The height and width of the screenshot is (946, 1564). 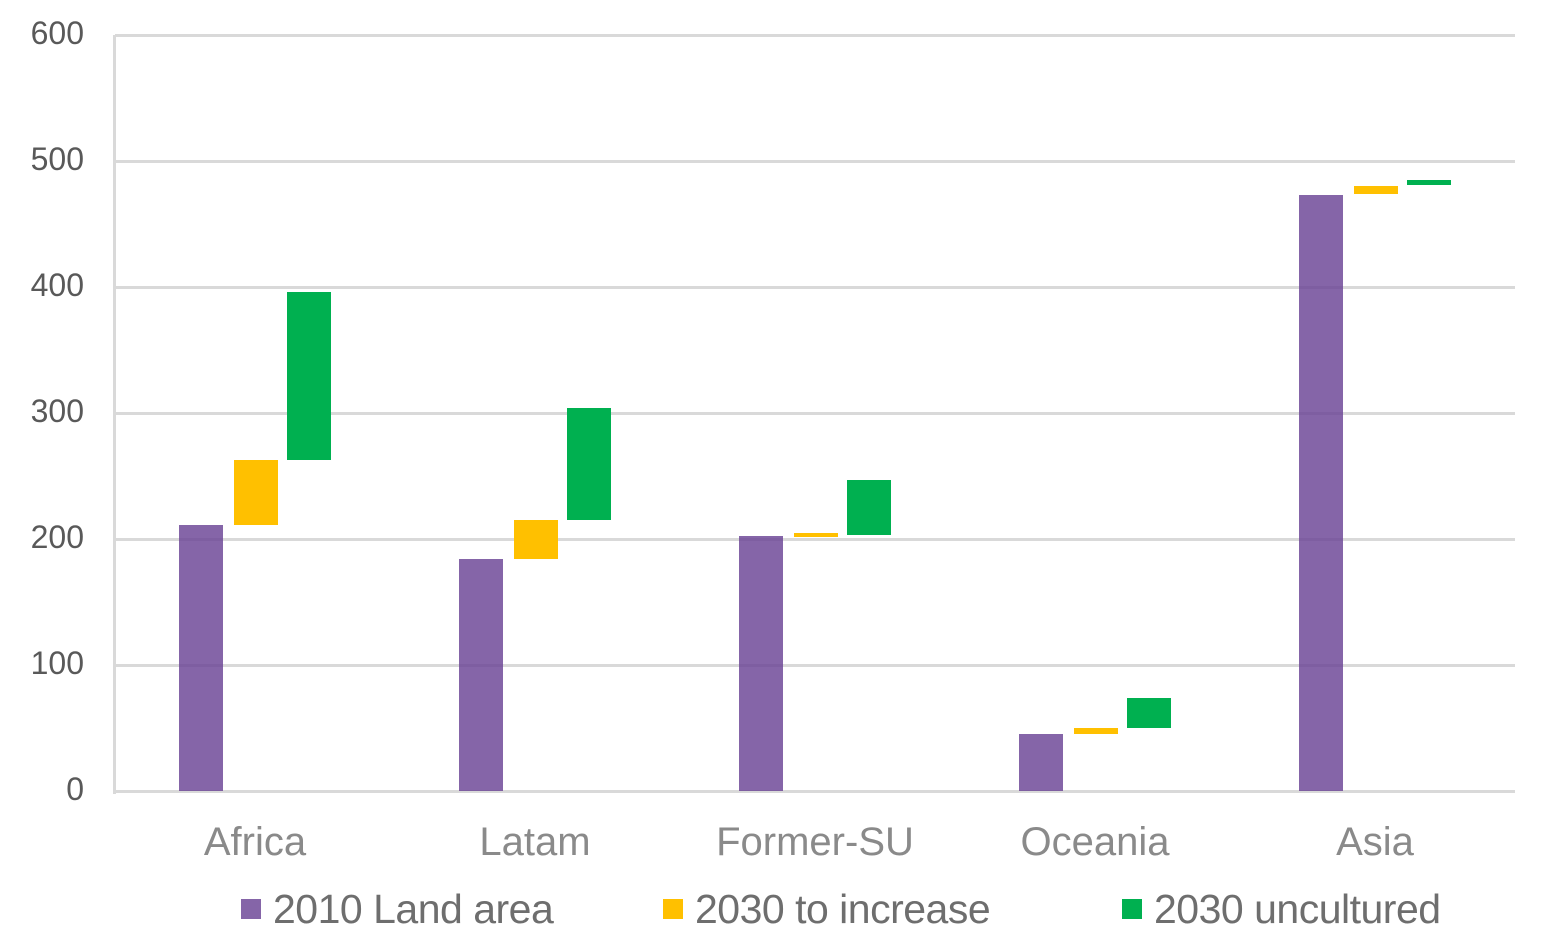 I want to click on legend-label: 2010 Land area, so click(x=413, y=908).